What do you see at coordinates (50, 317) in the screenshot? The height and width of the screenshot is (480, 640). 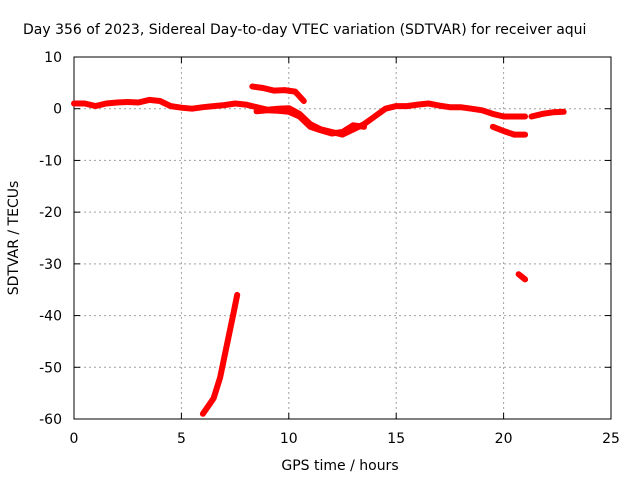 I see `y-tick-label: -40` at bounding box center [50, 317].